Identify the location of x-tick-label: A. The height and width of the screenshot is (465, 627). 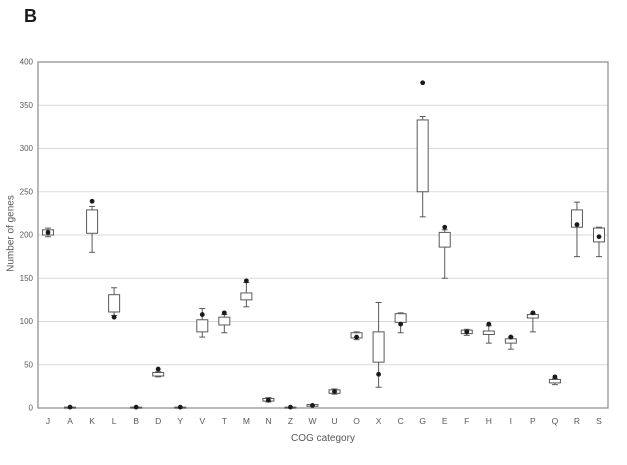
(70, 421).